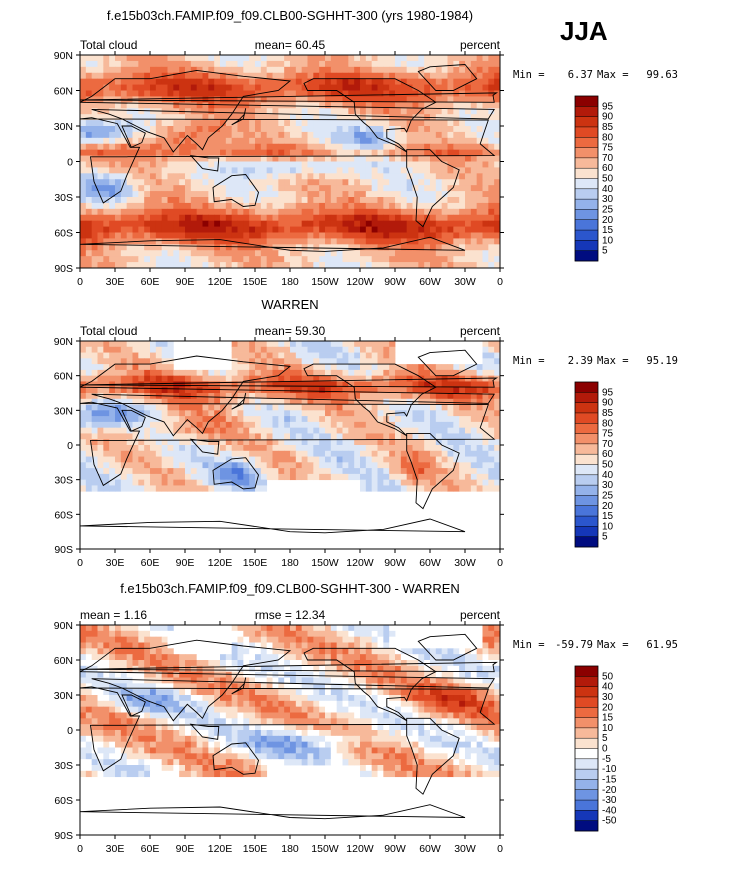 The width and height of the screenshot is (733, 869). I want to click on heatmap-field, so click(290, 162).